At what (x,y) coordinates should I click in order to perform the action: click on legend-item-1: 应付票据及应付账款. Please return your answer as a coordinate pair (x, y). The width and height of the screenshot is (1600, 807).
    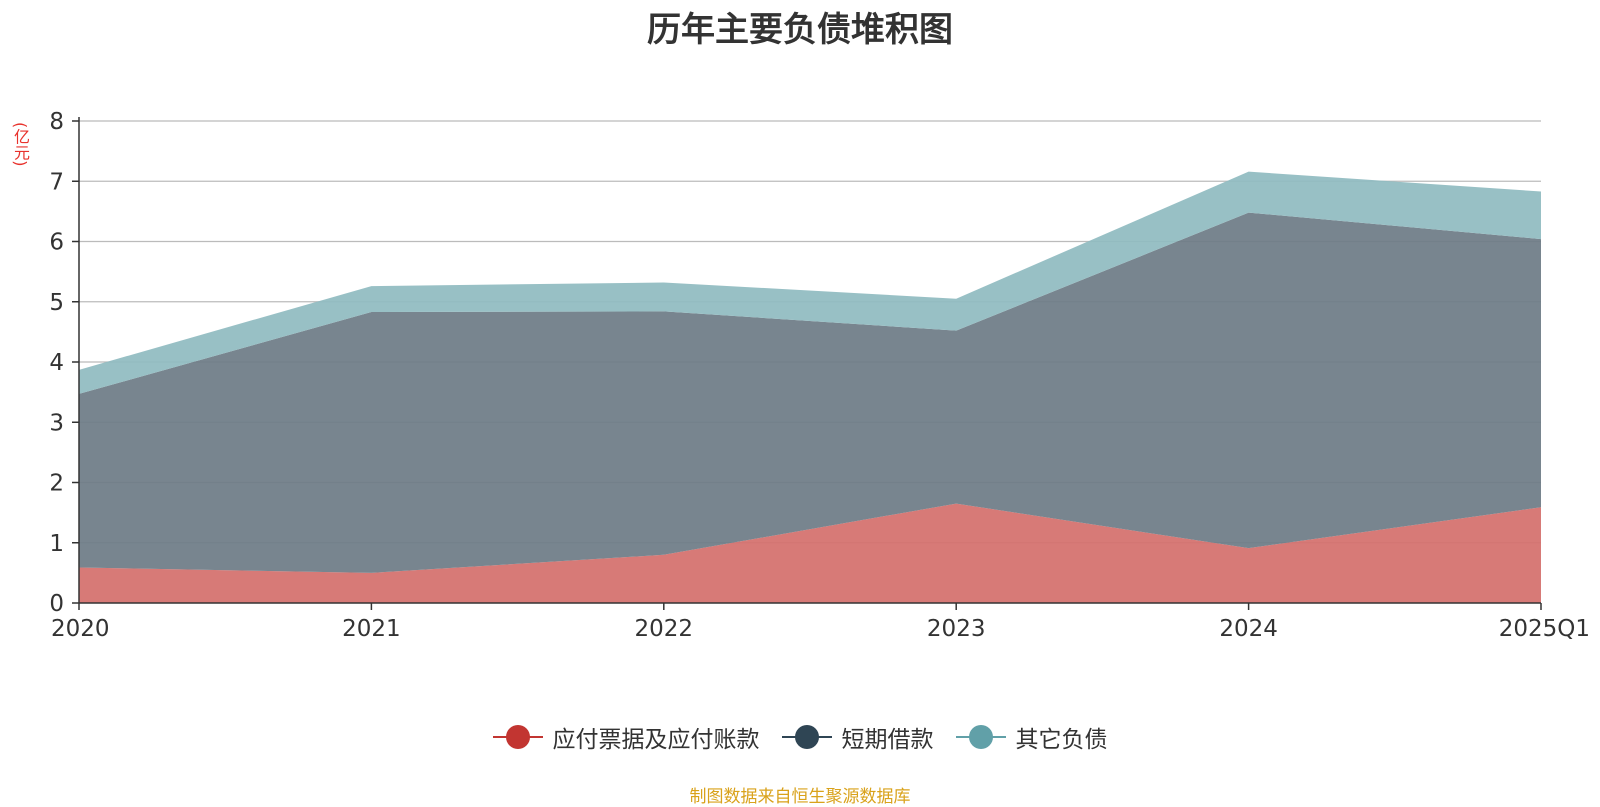
    Looking at the image, I should click on (626, 737).